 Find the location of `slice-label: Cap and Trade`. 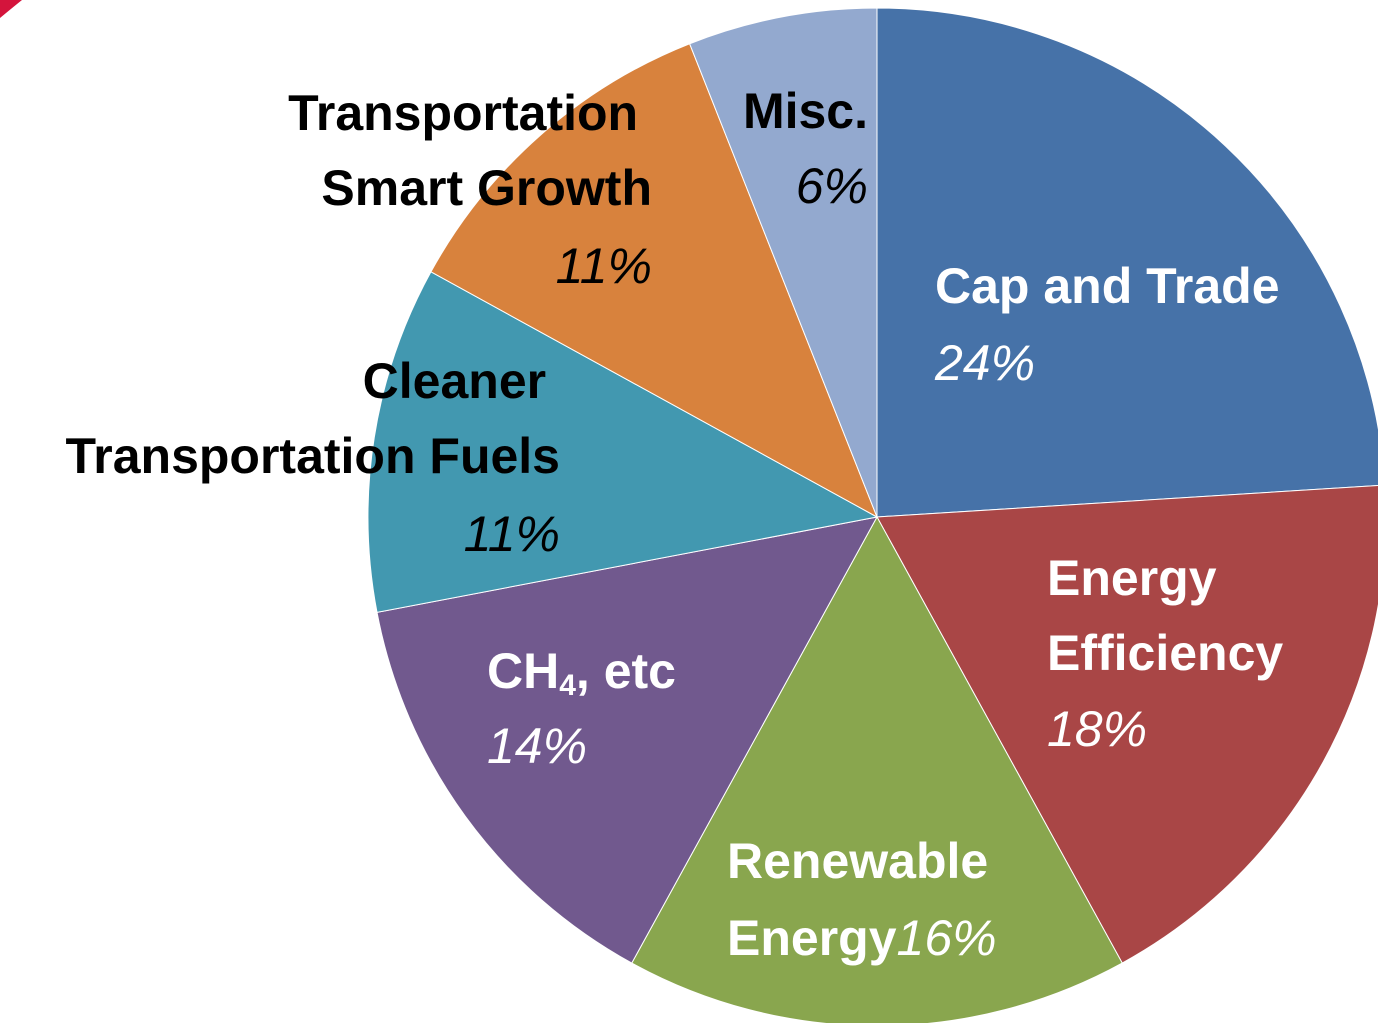

slice-label: Cap and Trade is located at coordinates (1107, 286).